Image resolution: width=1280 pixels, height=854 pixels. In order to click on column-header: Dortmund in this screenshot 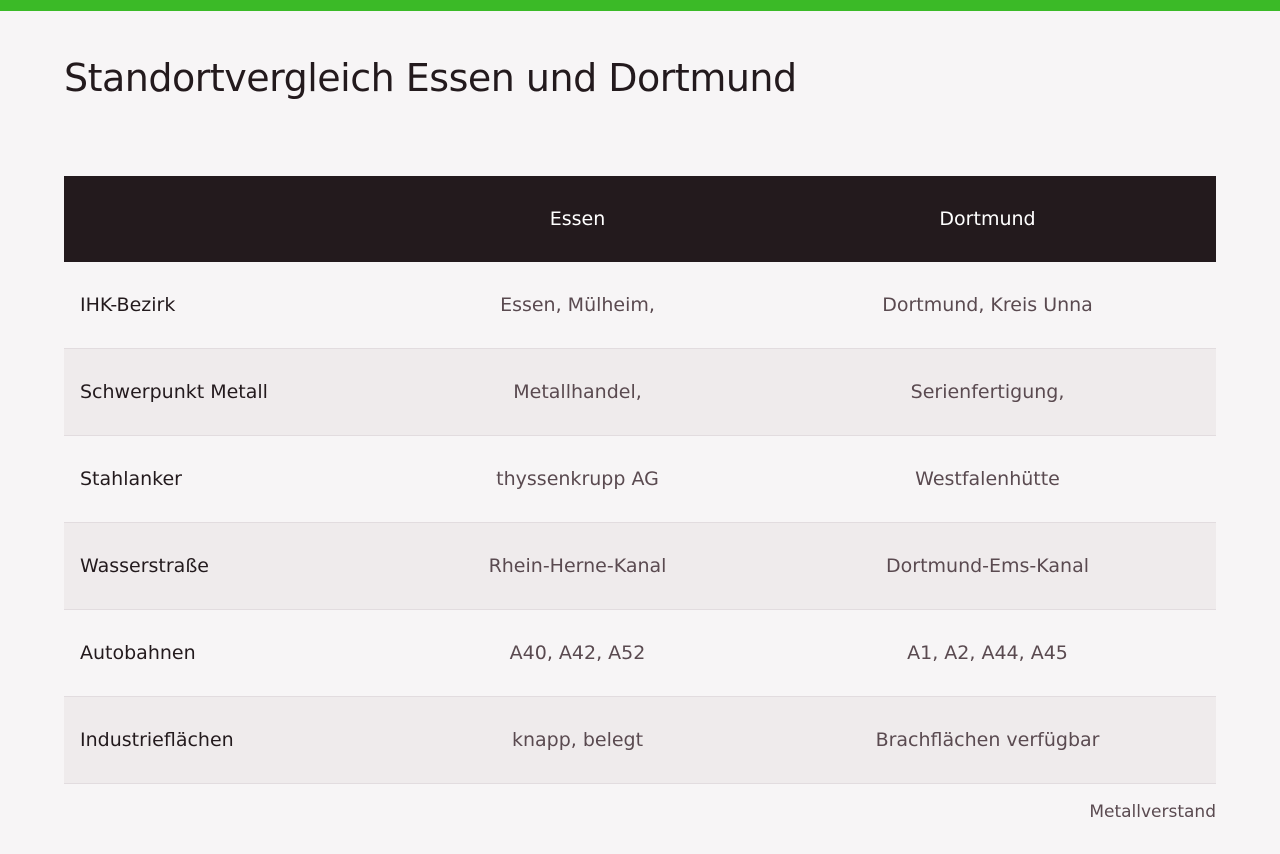, I will do `click(987, 219)`.